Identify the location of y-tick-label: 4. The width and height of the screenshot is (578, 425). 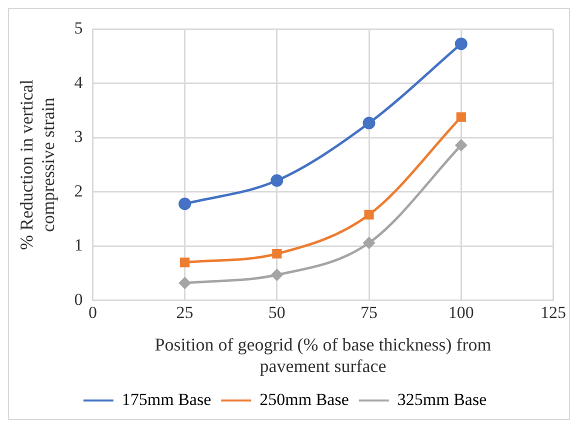
(79, 82).